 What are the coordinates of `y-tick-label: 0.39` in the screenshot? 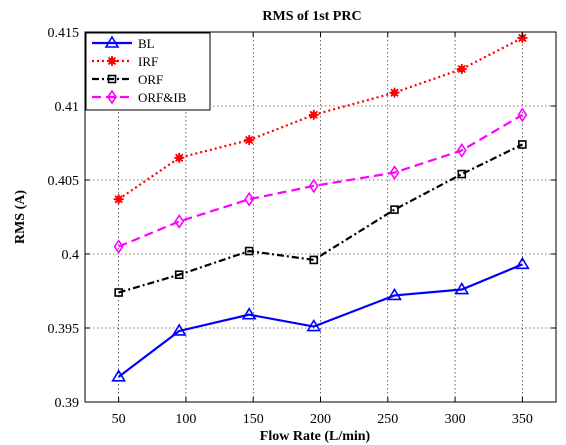 It's located at (67, 403).